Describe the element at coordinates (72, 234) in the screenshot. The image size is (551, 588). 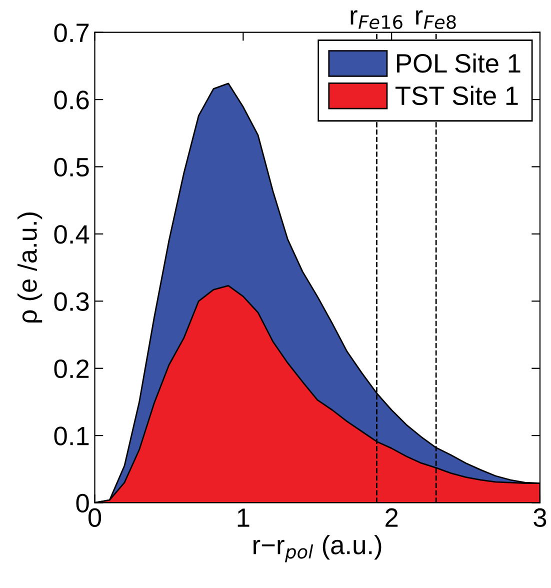
I see `y-tick-label: 0.4` at that location.